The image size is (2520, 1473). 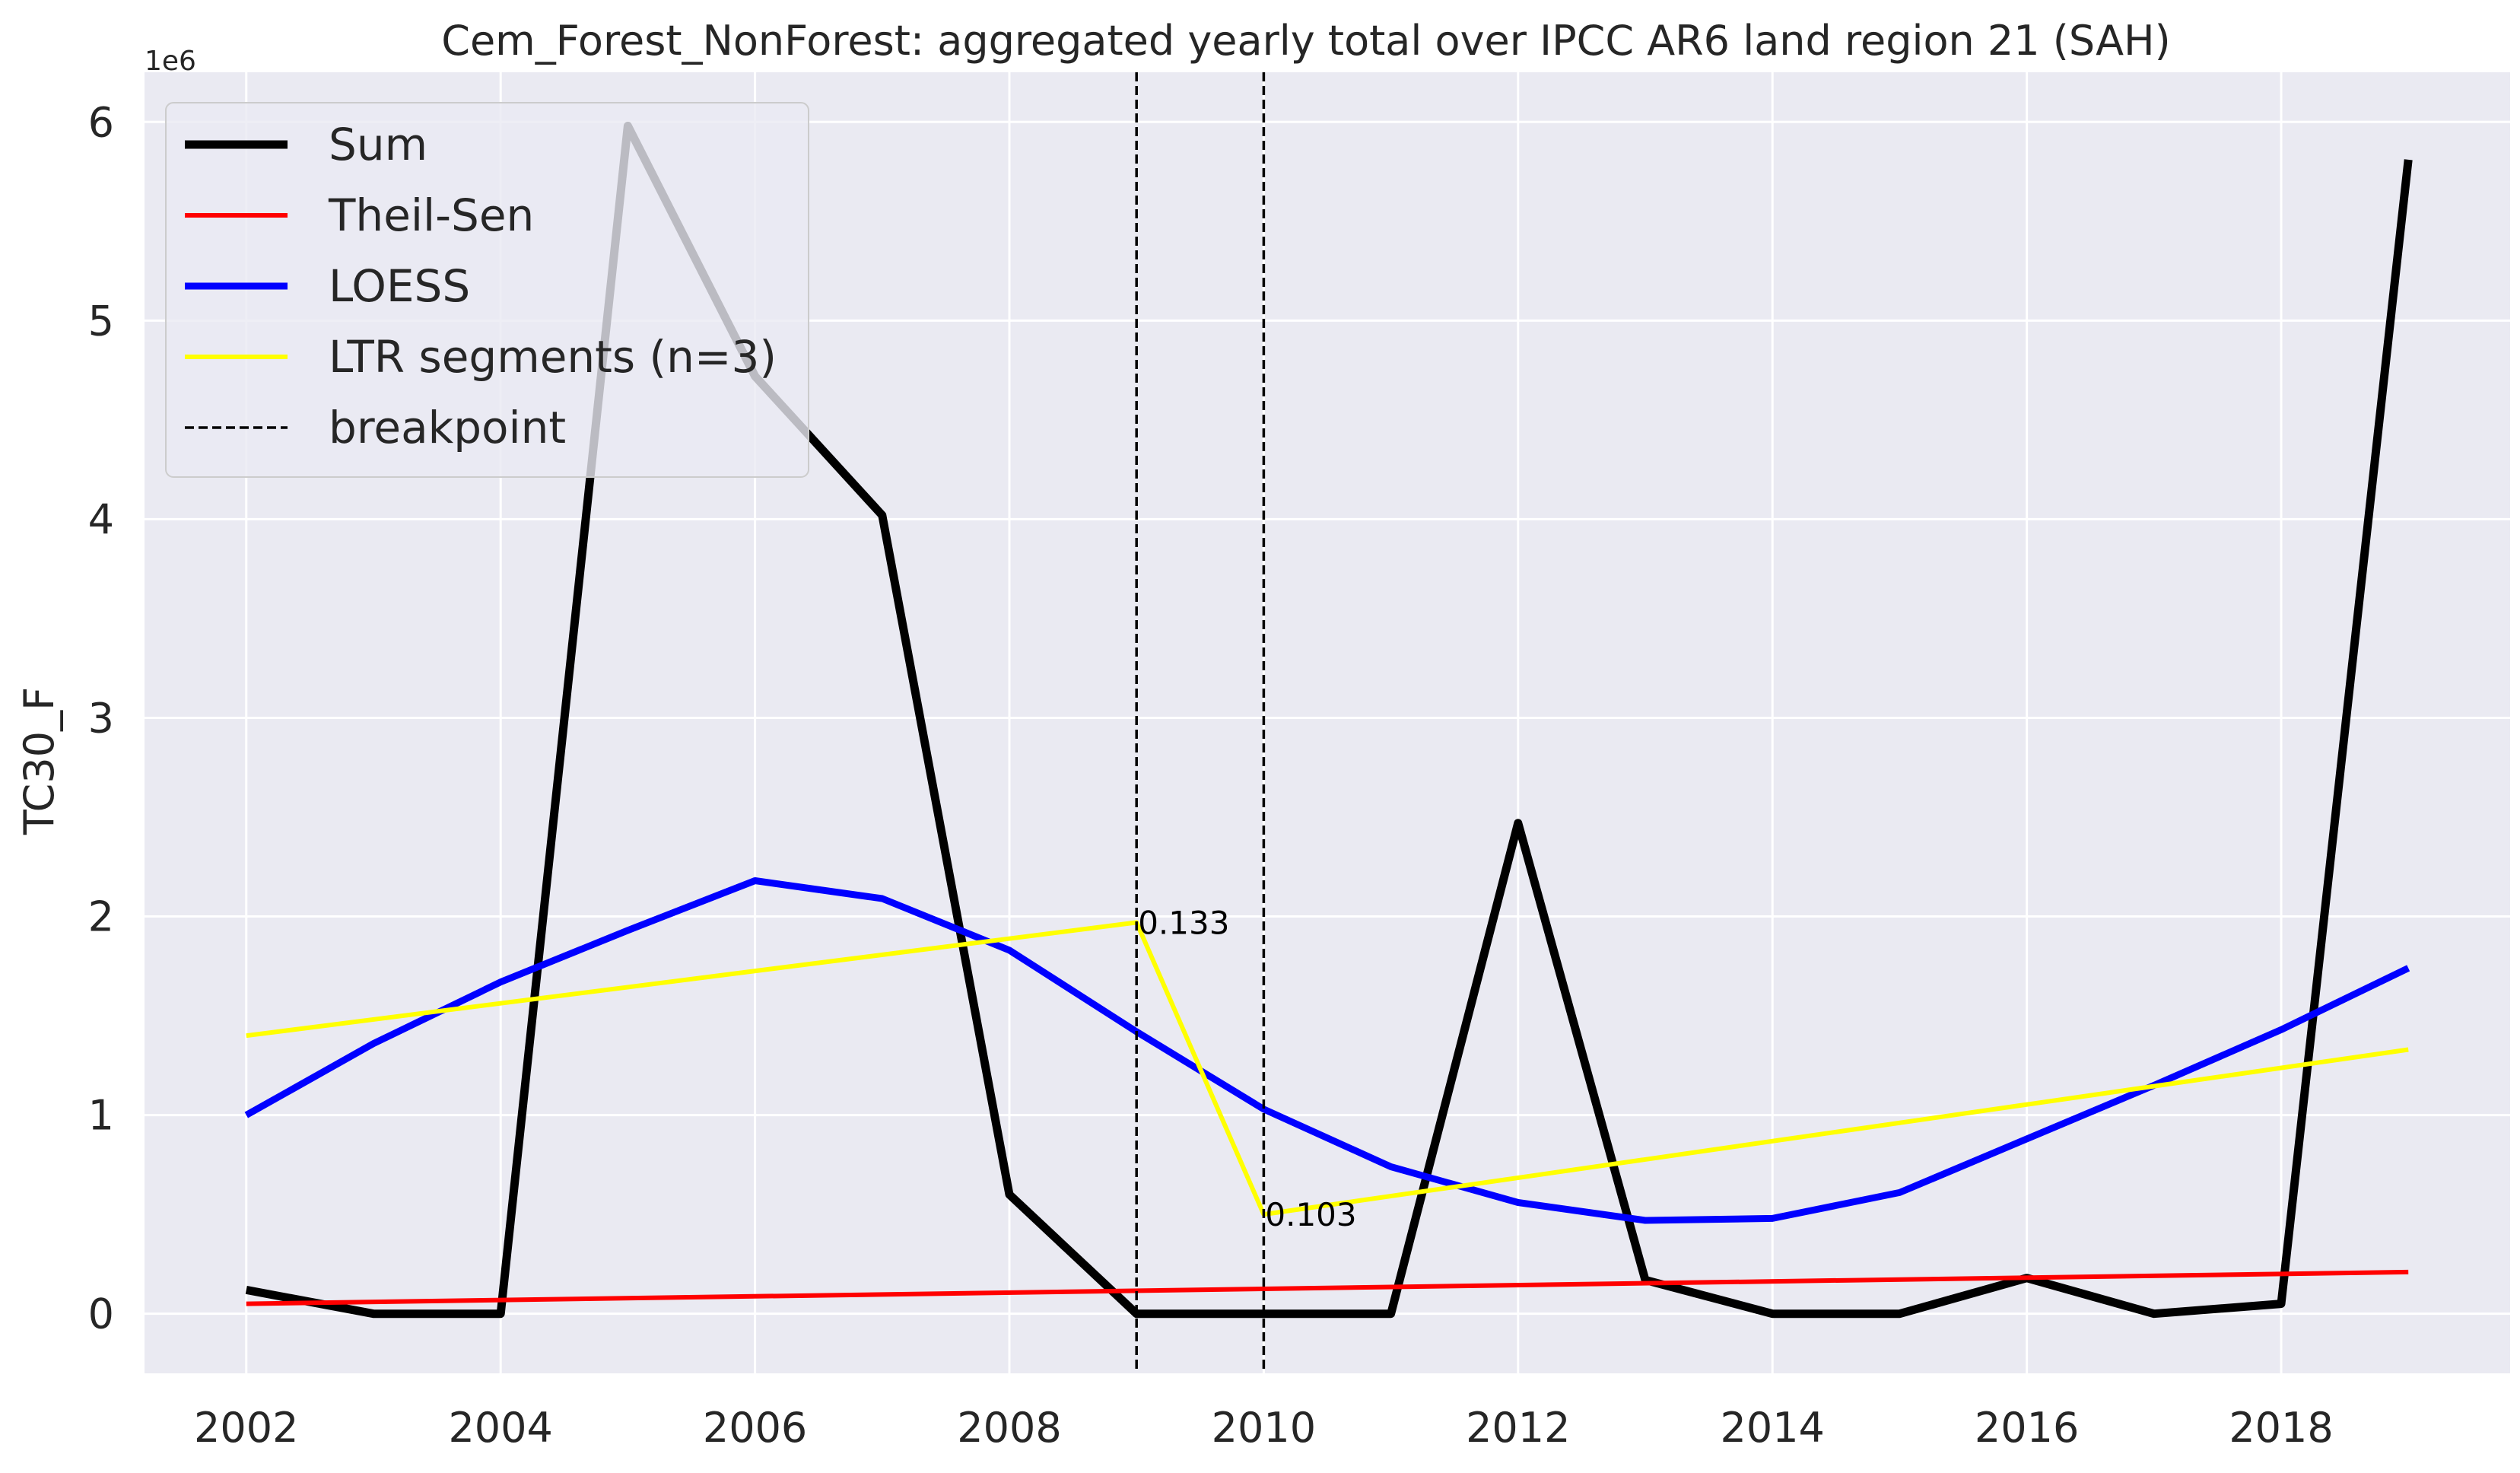 I want to click on y-tick-label: 1, so click(x=101, y=1116).